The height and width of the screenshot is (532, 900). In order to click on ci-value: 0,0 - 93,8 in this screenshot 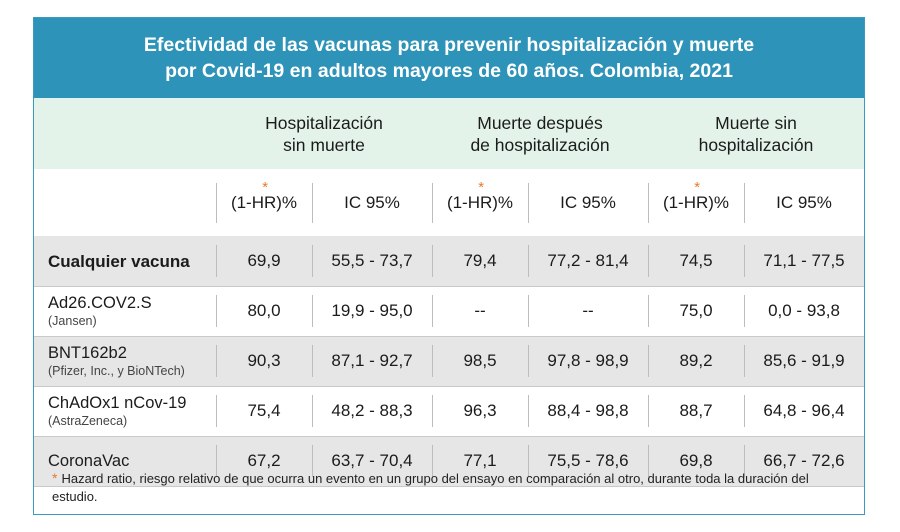, I will do `click(804, 310)`.